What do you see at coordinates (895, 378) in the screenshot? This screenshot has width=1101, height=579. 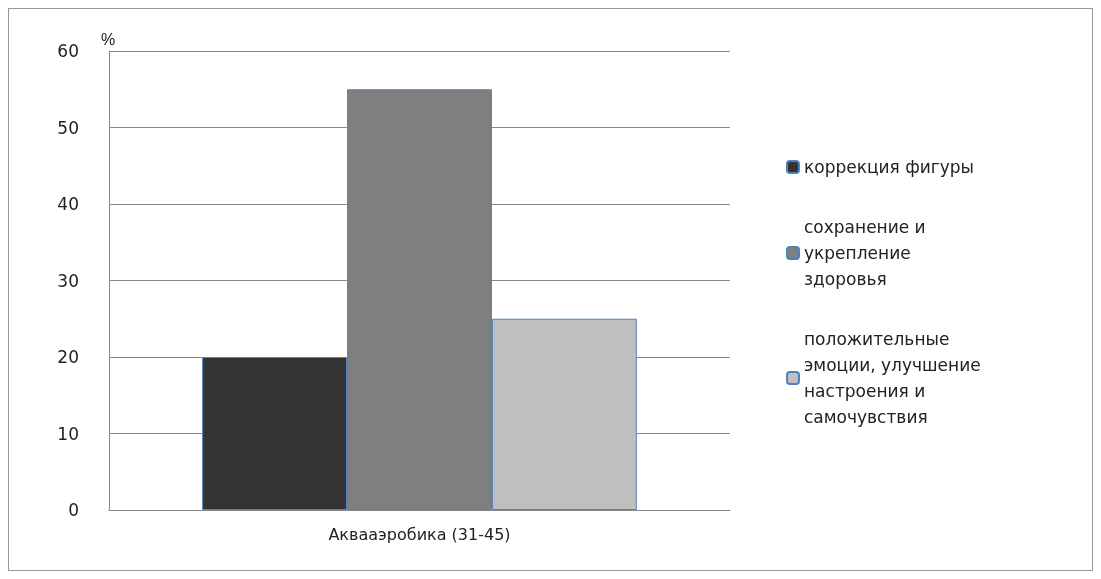 I see `legend-label: положительные эмоции, улучшение настроения и самочувствия` at bounding box center [895, 378].